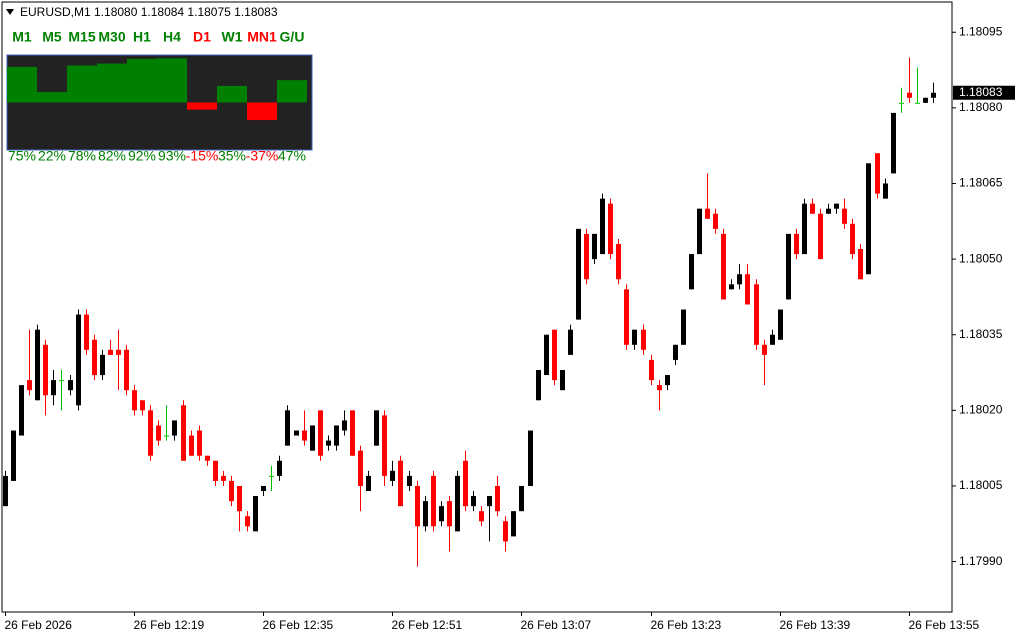 This screenshot has width=1024, height=640. What do you see at coordinates (39, 625) in the screenshot?
I see `x-tick-label: 26 Feb 2026` at bounding box center [39, 625].